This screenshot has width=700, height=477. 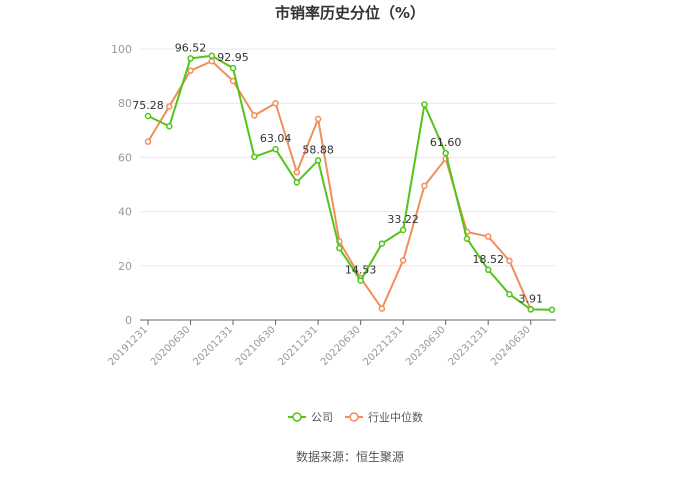 What do you see at coordinates (530, 298) in the screenshot?
I see `data-label: 3.91` at bounding box center [530, 298].